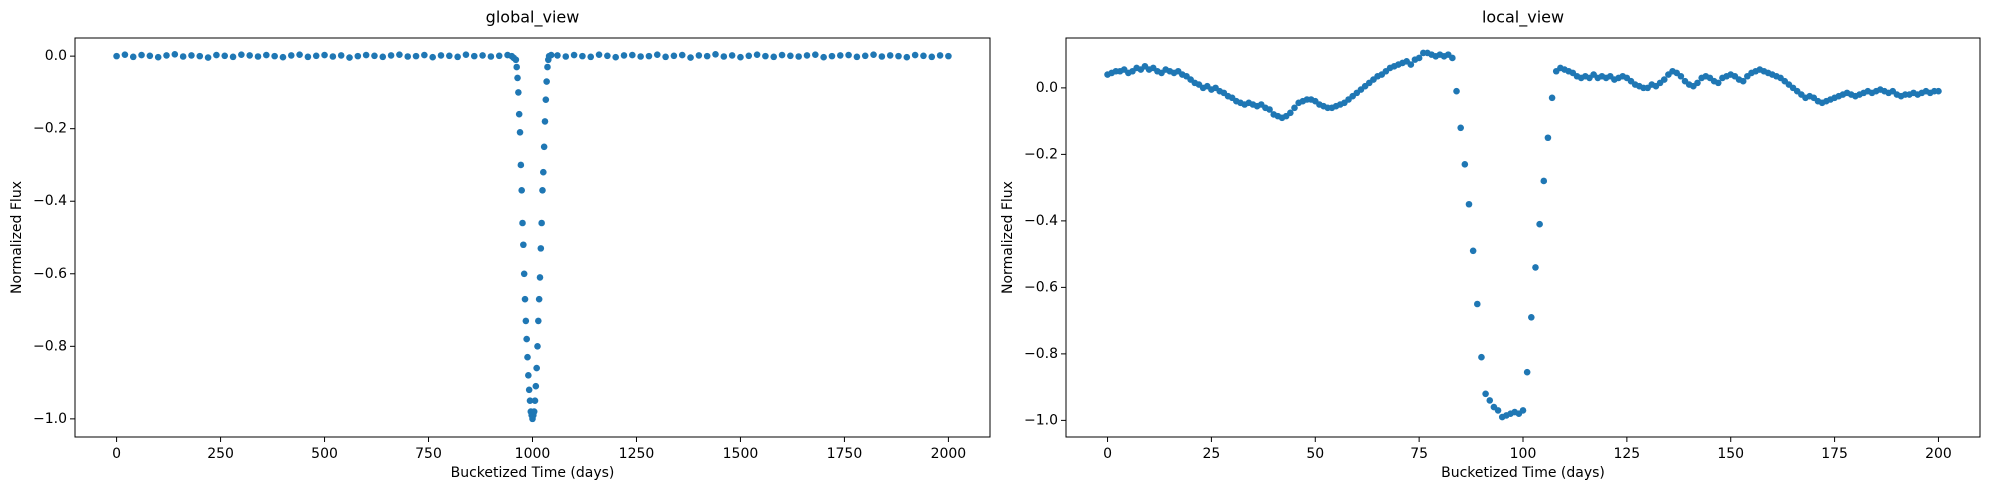  What do you see at coordinates (533, 454) in the screenshot?
I see `x-tick-label: 1000` at bounding box center [533, 454].